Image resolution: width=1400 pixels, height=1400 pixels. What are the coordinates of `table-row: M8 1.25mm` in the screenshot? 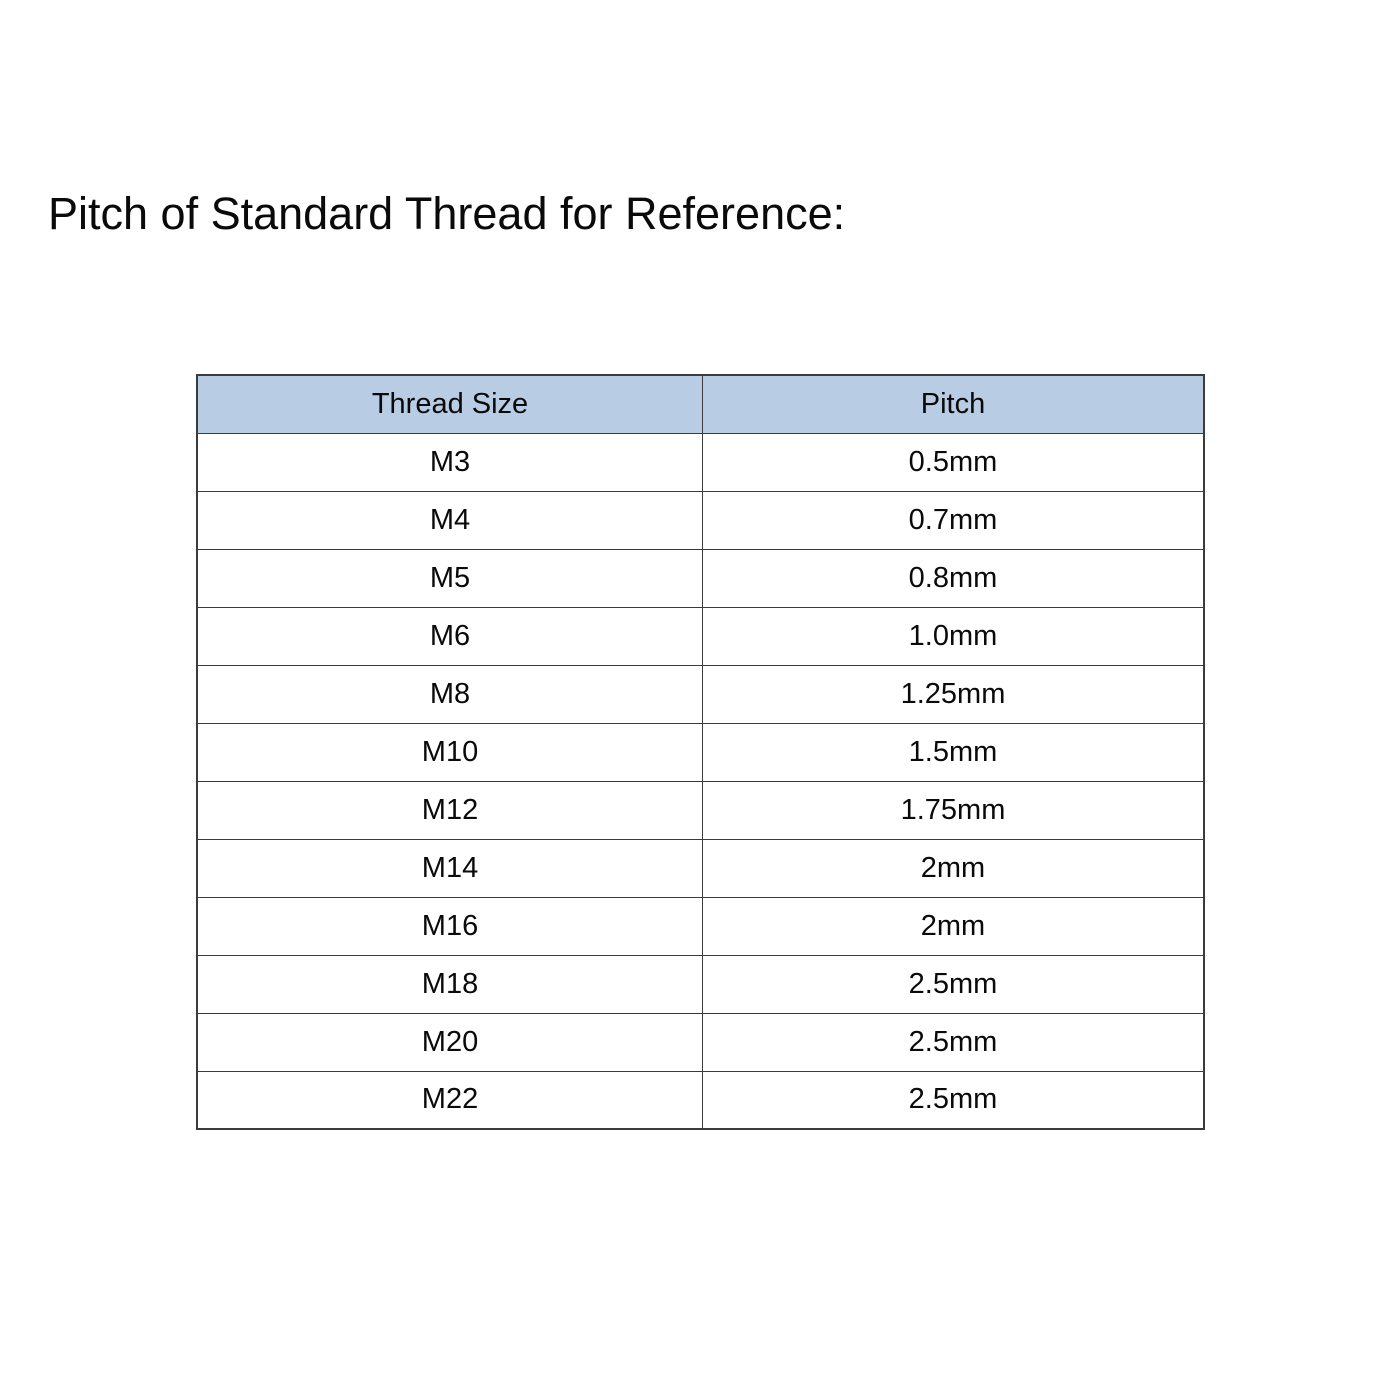 It's located at (700, 694).